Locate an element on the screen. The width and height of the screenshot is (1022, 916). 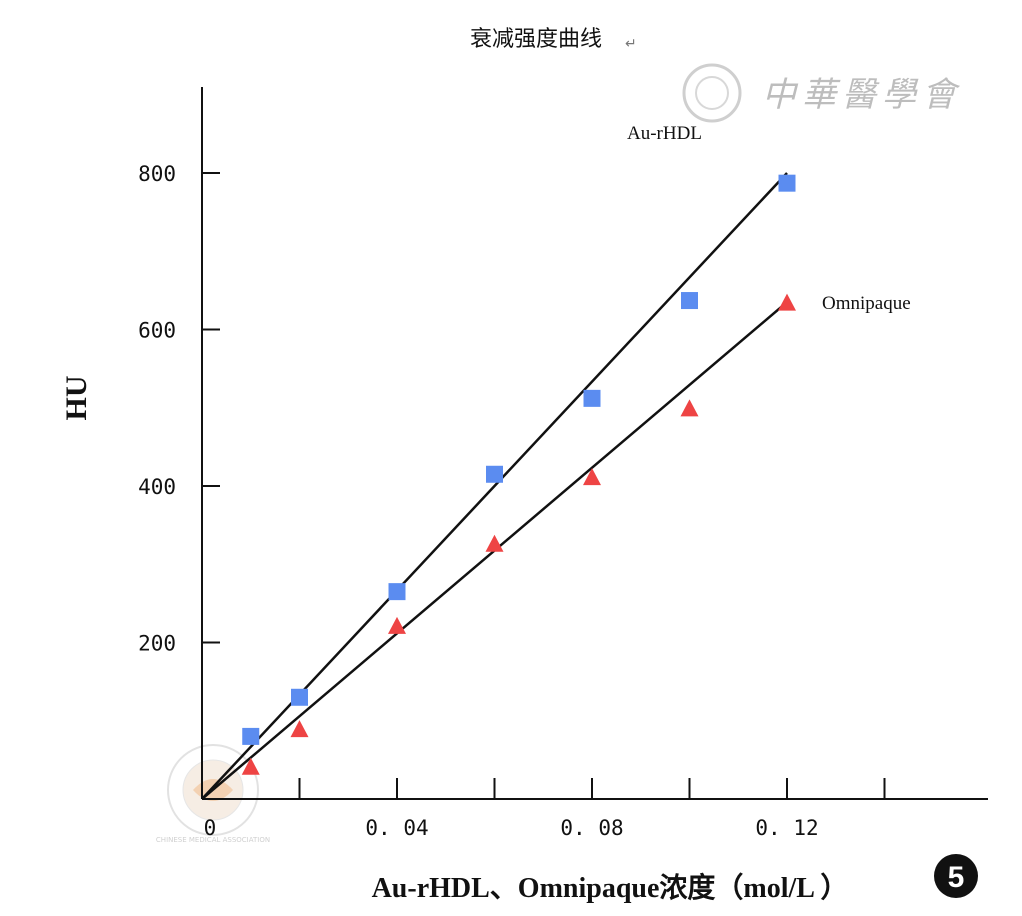
y-ticks: 200 400 600 800 is located at coordinates (179, 409).